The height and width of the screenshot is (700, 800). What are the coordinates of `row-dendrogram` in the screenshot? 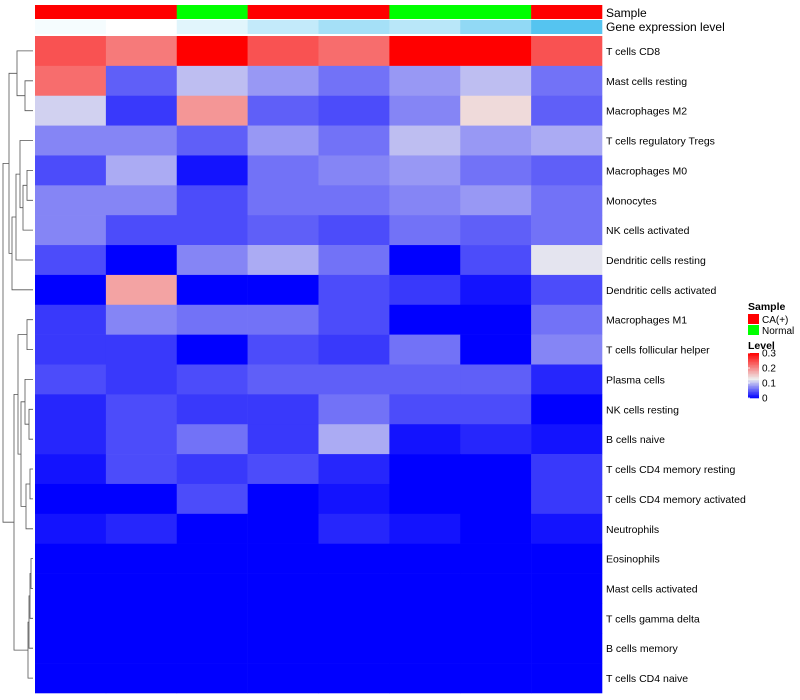 It's located at (17, 364).